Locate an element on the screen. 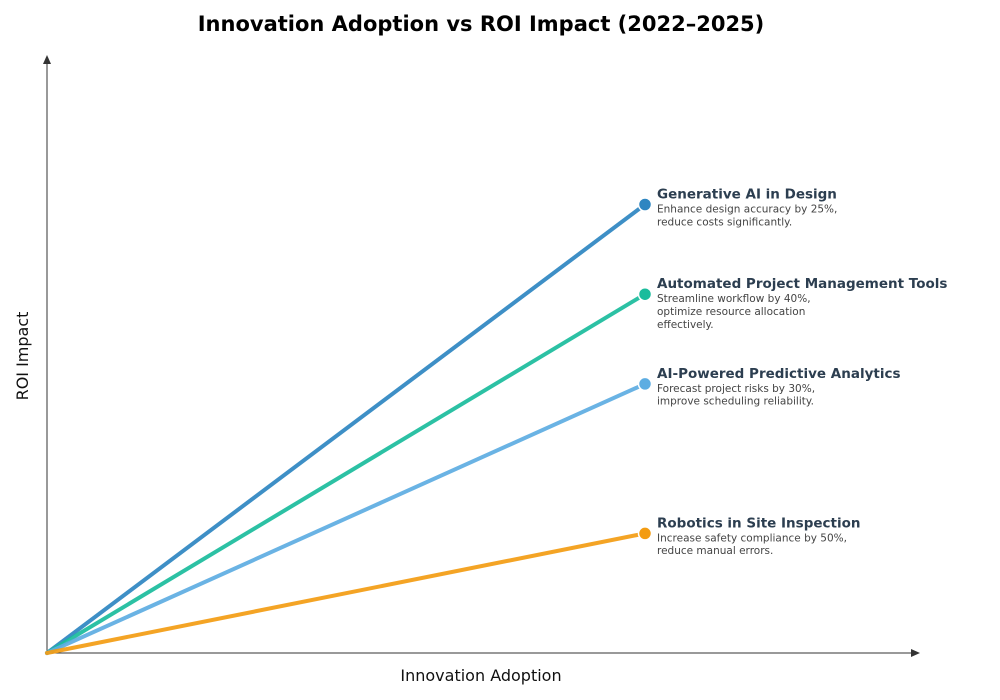 Image resolution: width=1000 pixels, height=700 pixels. series-description-line: reduce costs significantly. is located at coordinates (724, 222).